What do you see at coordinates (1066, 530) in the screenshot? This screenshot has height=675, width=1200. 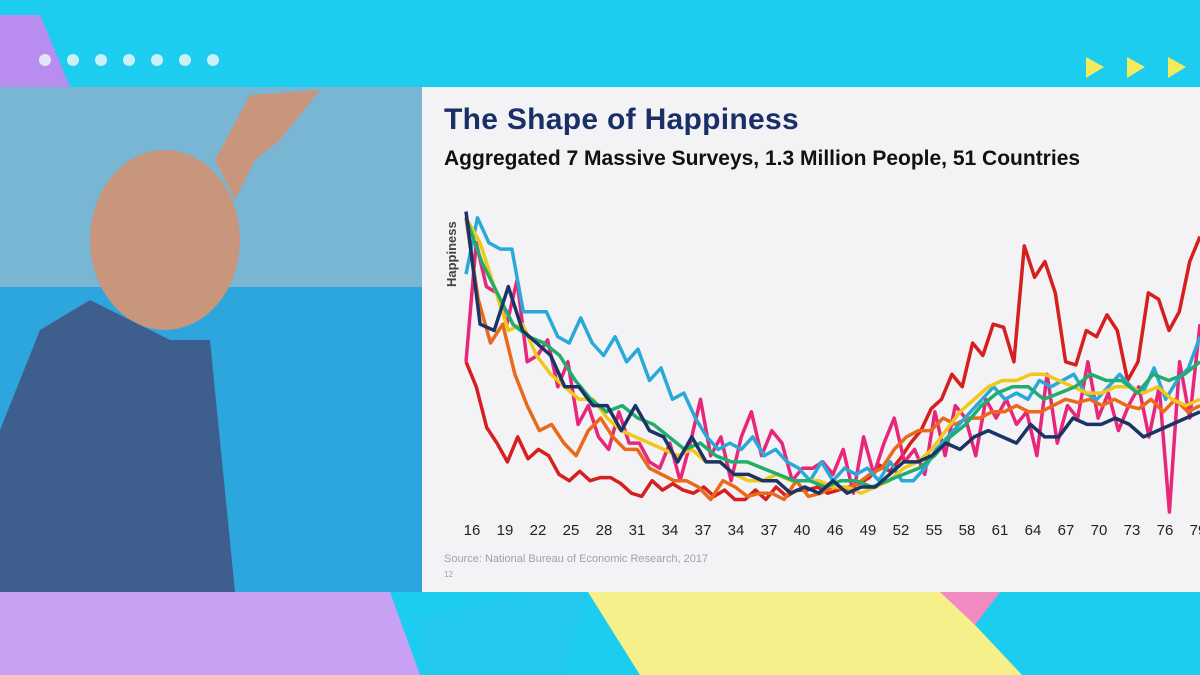 I see `x-tick-label: 67` at bounding box center [1066, 530].